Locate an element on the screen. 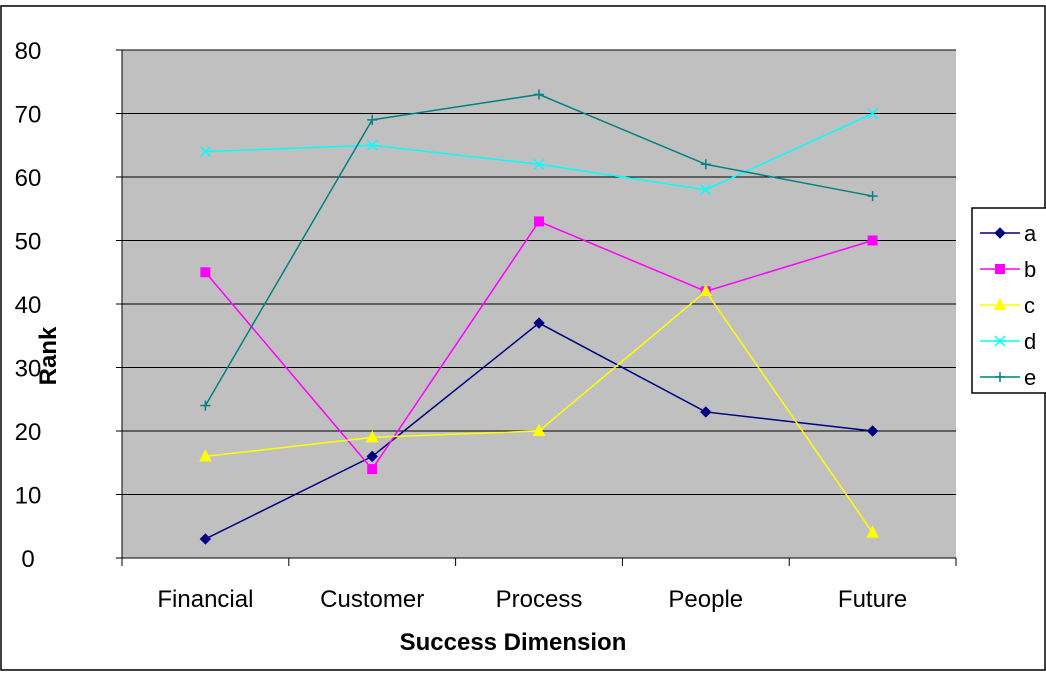 The image size is (1046, 677). data-point-c-customer is located at coordinates (372, 436).